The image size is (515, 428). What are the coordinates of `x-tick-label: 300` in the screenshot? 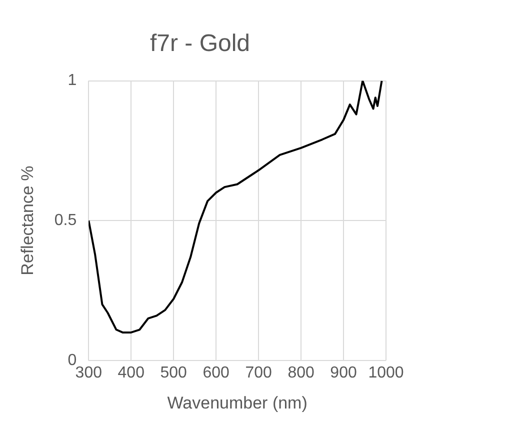 It's located at (88, 373).